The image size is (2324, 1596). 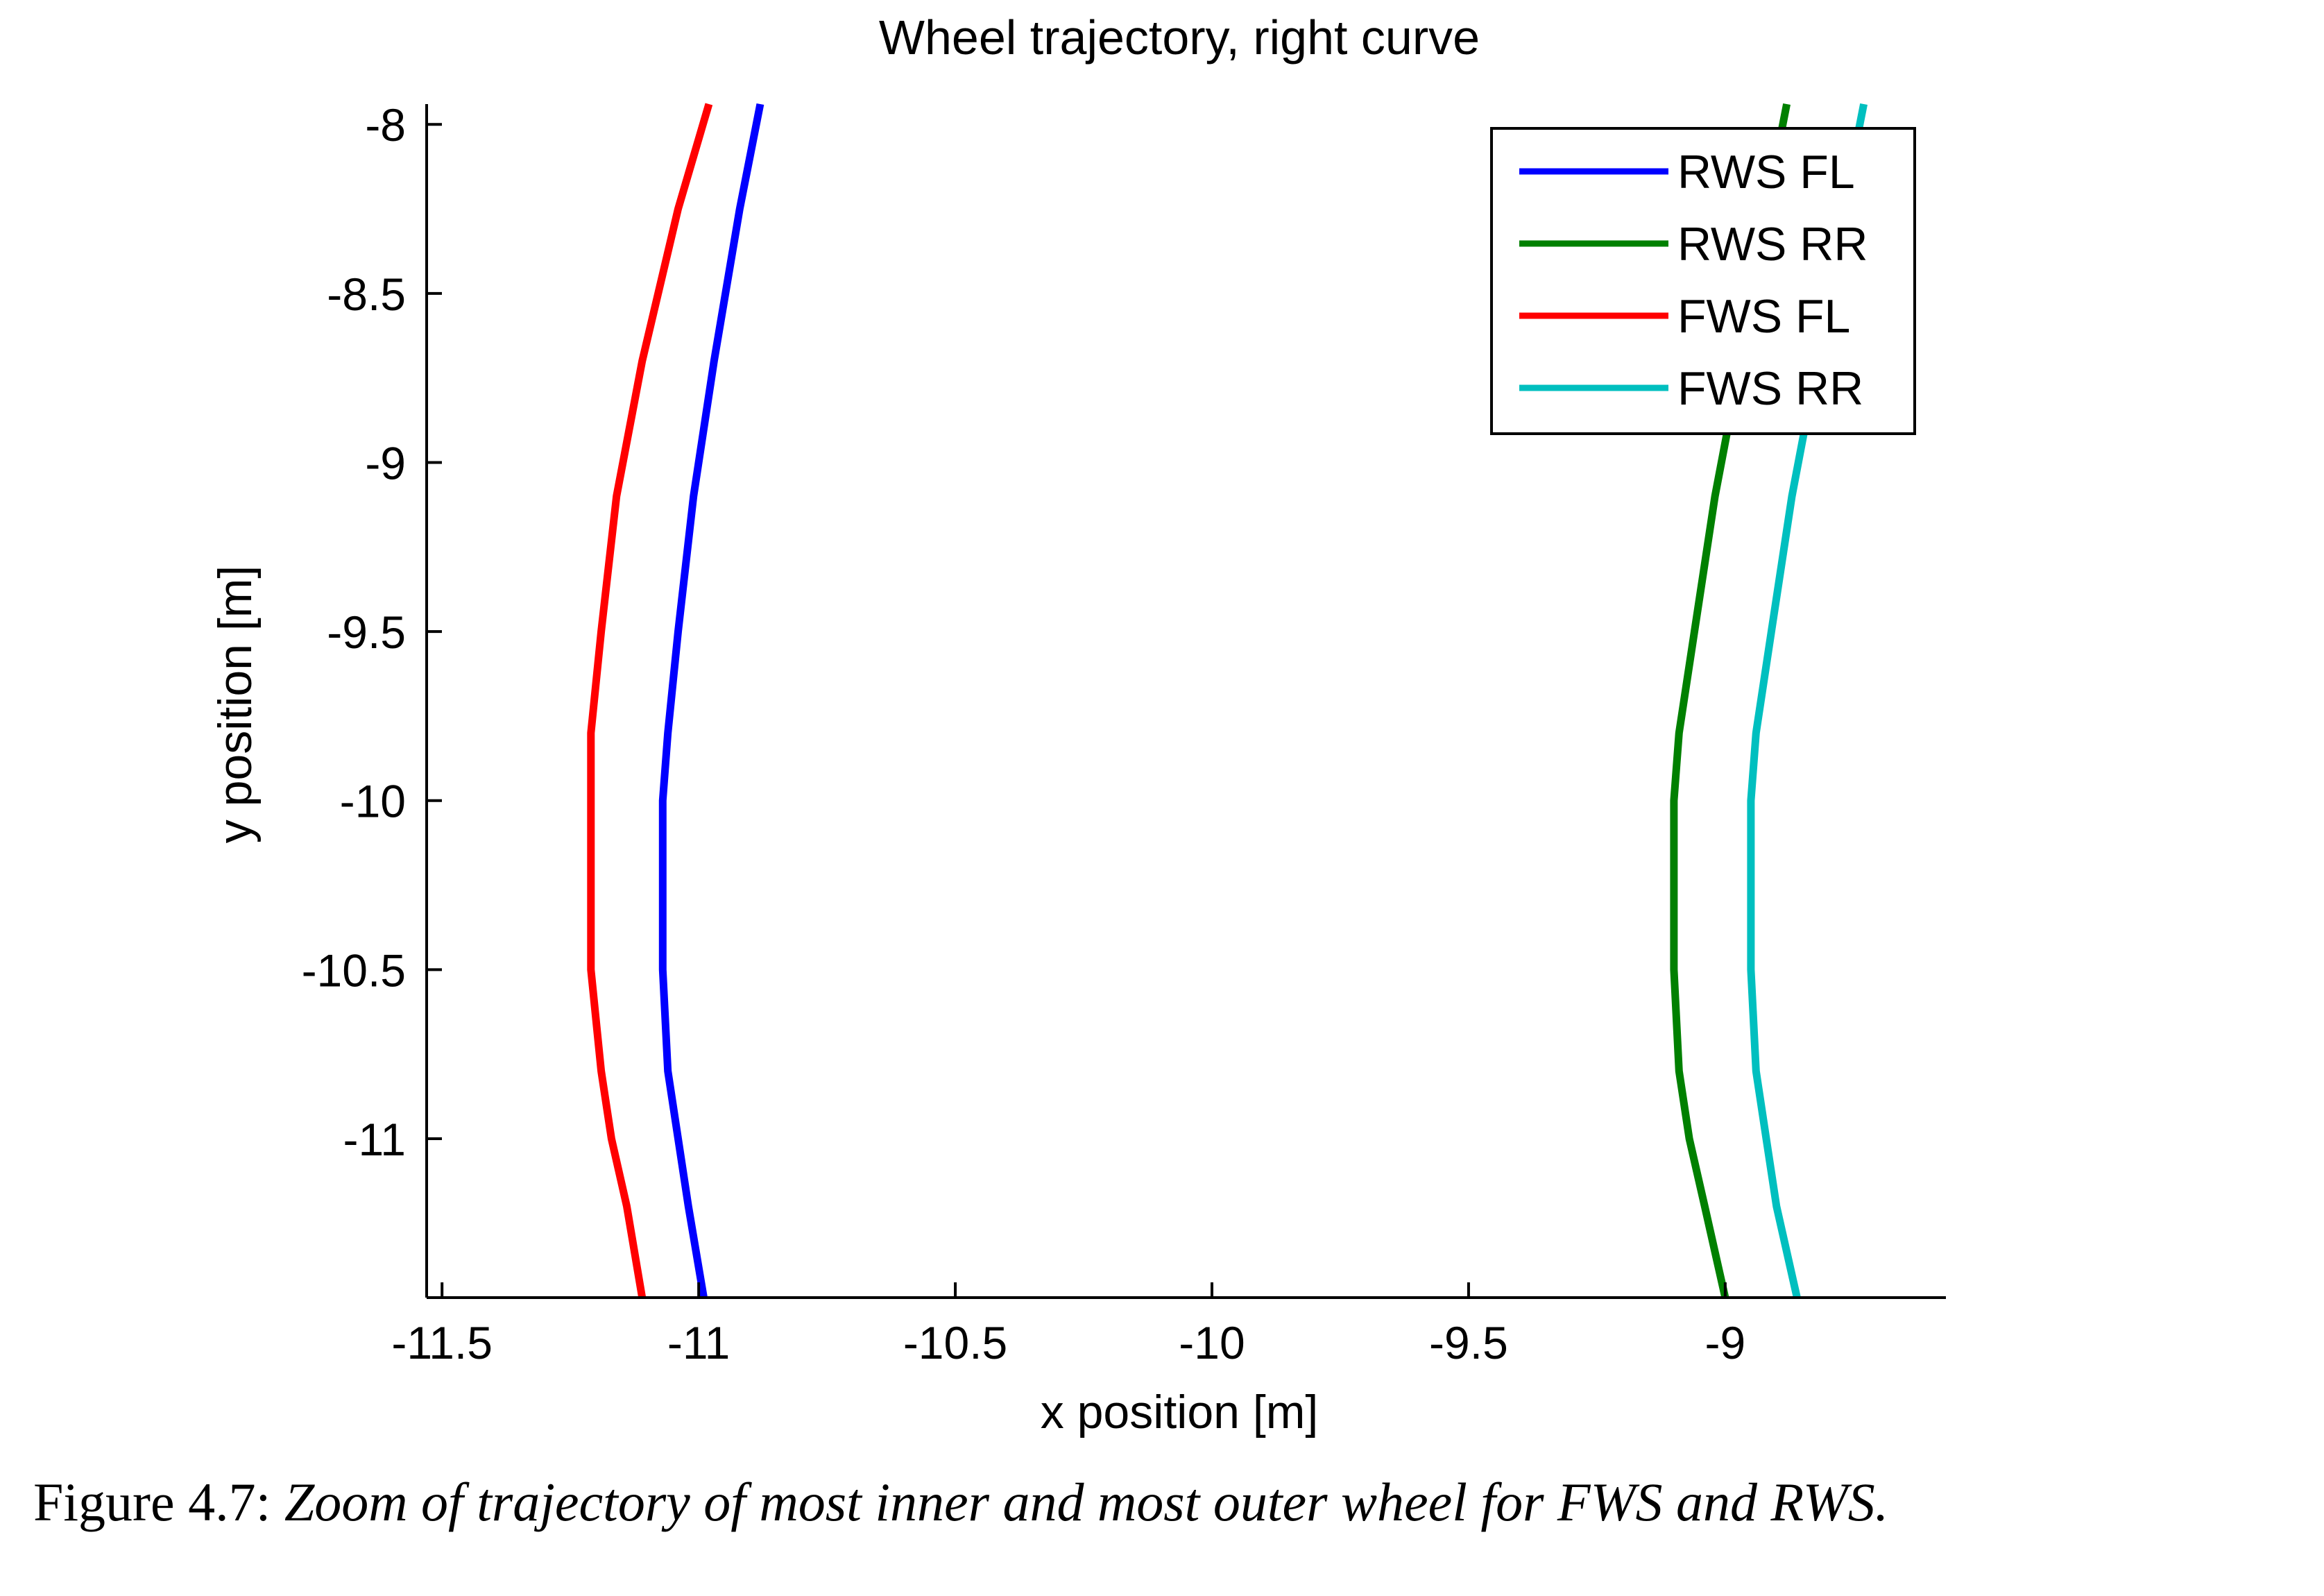 What do you see at coordinates (1772, 244) in the screenshot?
I see `legend-label: RWS RR` at bounding box center [1772, 244].